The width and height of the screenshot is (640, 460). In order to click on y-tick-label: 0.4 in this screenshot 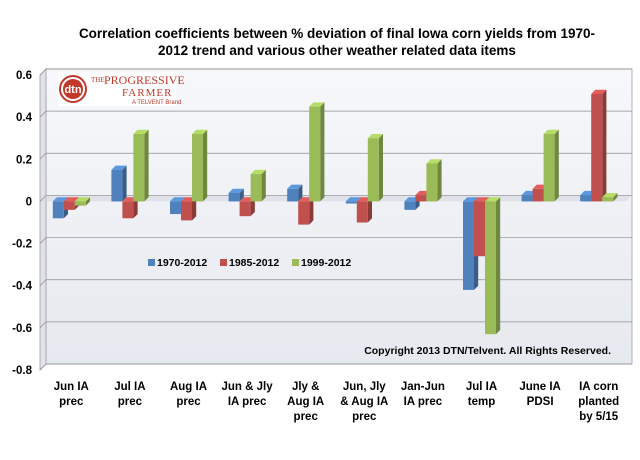, I will do `click(24, 118)`.